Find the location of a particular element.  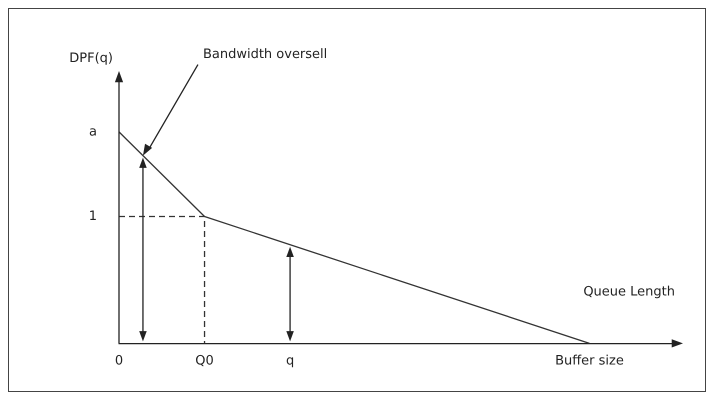

x-tick-label: Q0 is located at coordinates (204, 361).